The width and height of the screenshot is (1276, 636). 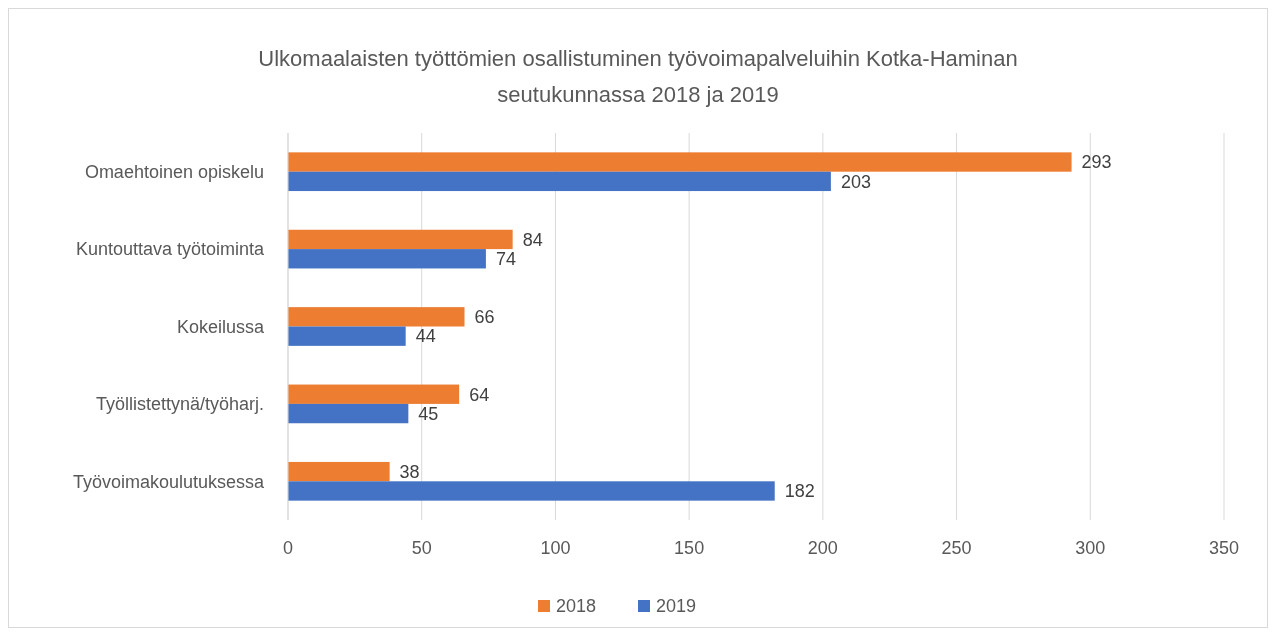 What do you see at coordinates (956, 548) in the screenshot?
I see `x-tick-label: 250` at bounding box center [956, 548].